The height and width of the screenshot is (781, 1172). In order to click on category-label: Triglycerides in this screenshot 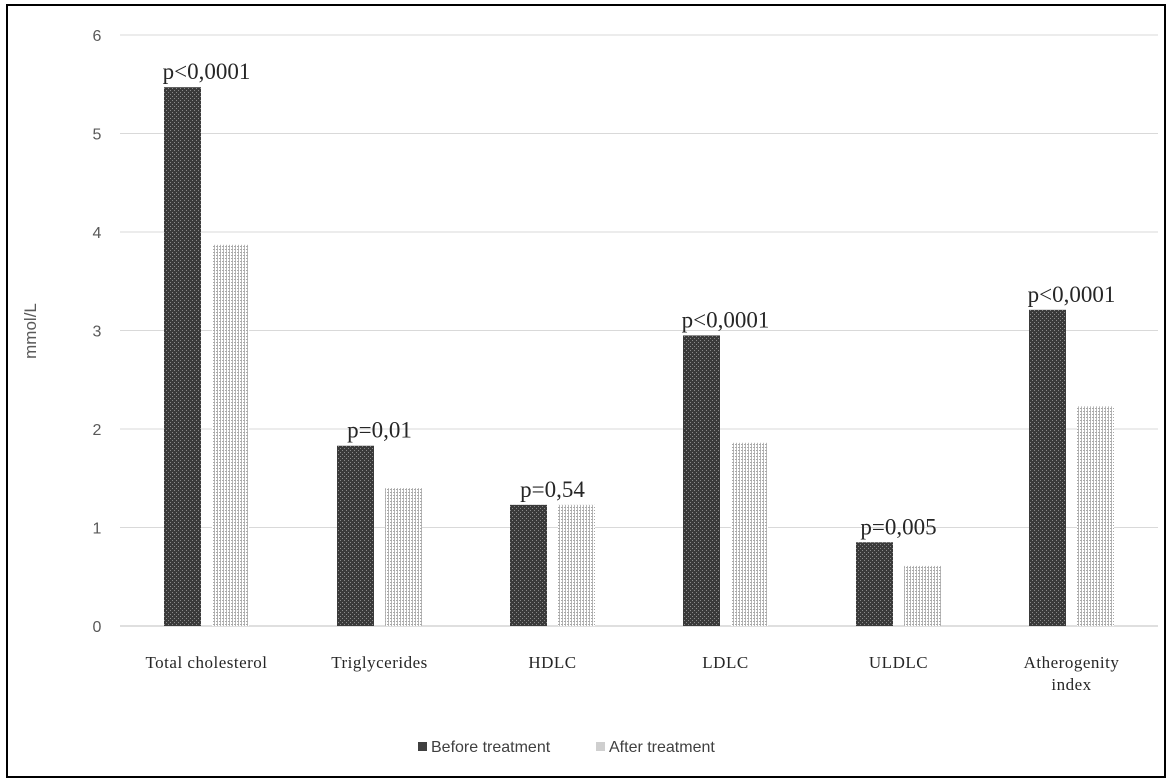, I will do `click(379, 662)`.